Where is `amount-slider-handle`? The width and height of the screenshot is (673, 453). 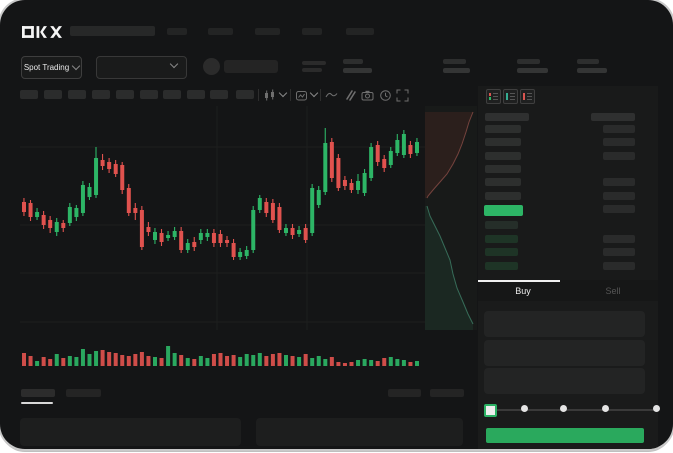 amount-slider-handle is located at coordinates (490, 410).